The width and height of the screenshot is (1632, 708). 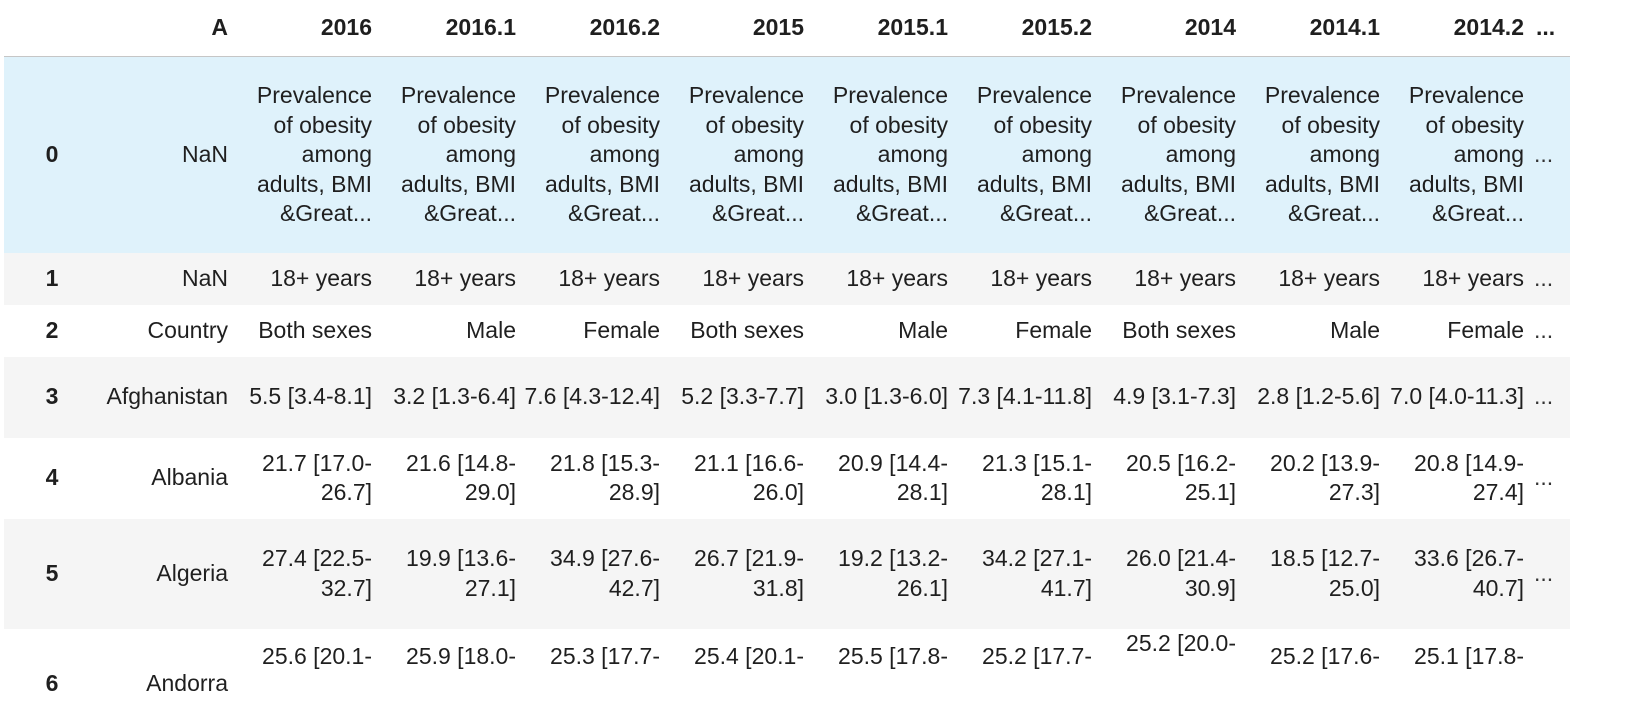 I want to click on table-cell: 21.7 [17.0-26.7], so click(x=306, y=478).